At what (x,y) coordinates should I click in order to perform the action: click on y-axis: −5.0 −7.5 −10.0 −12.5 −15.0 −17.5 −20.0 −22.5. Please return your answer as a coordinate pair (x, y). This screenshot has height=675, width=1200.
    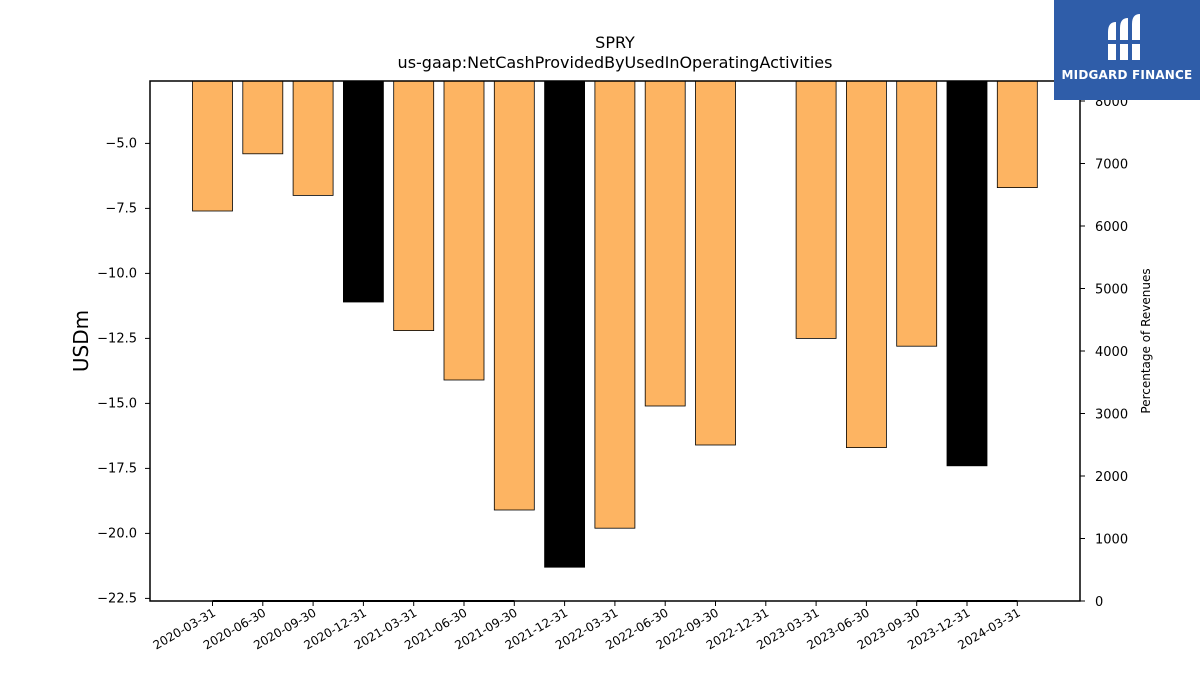
    Looking at the image, I should click on (123, 371).